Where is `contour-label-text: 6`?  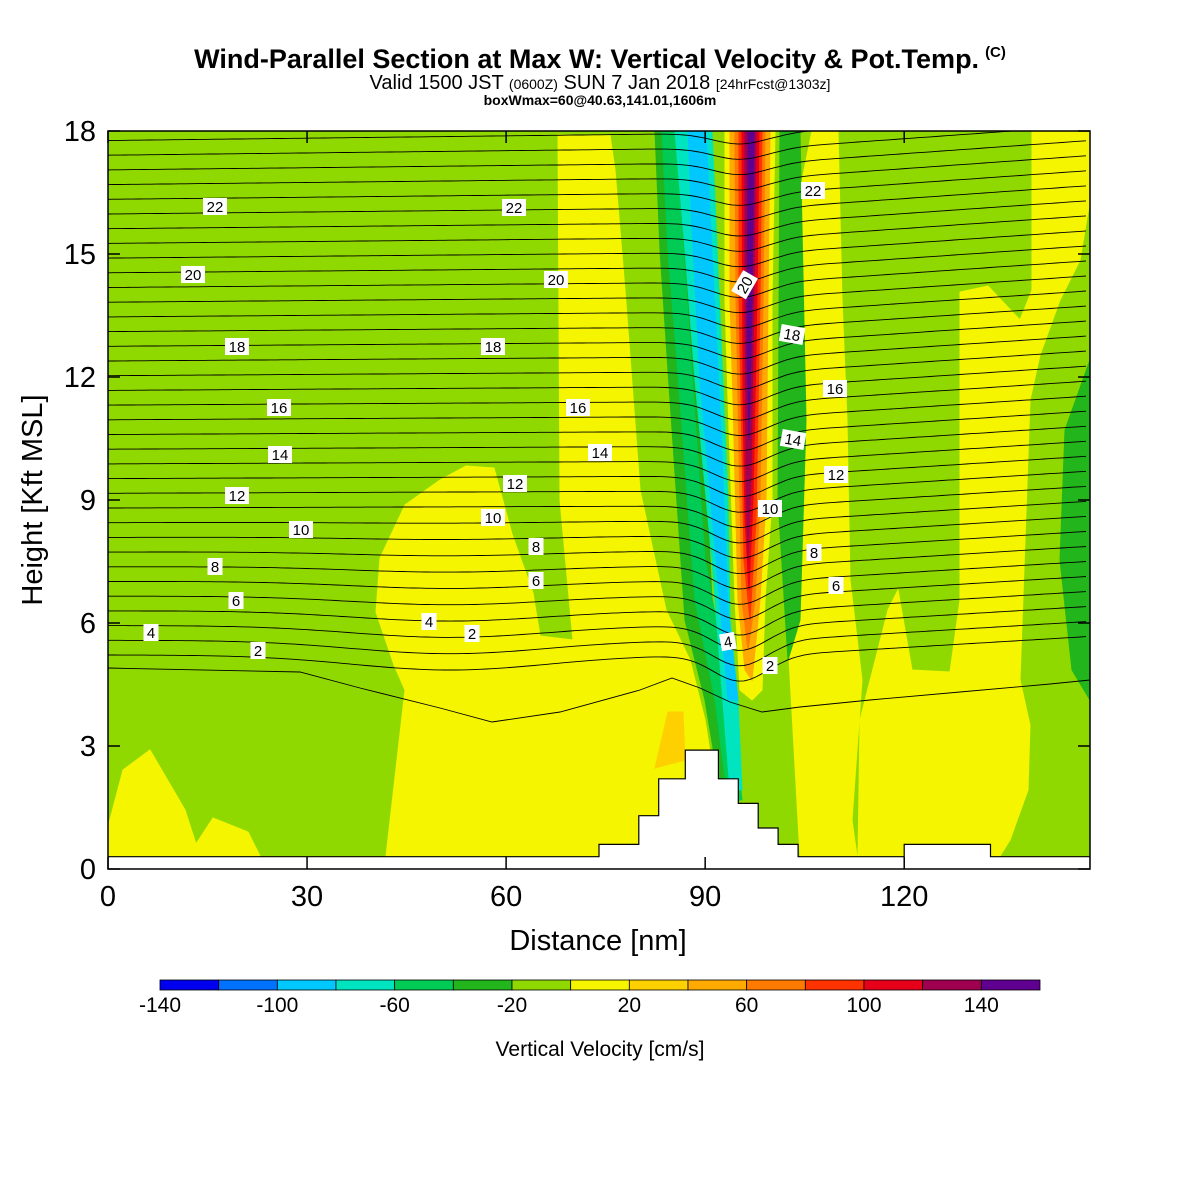
contour-label-text: 6 is located at coordinates (236, 601).